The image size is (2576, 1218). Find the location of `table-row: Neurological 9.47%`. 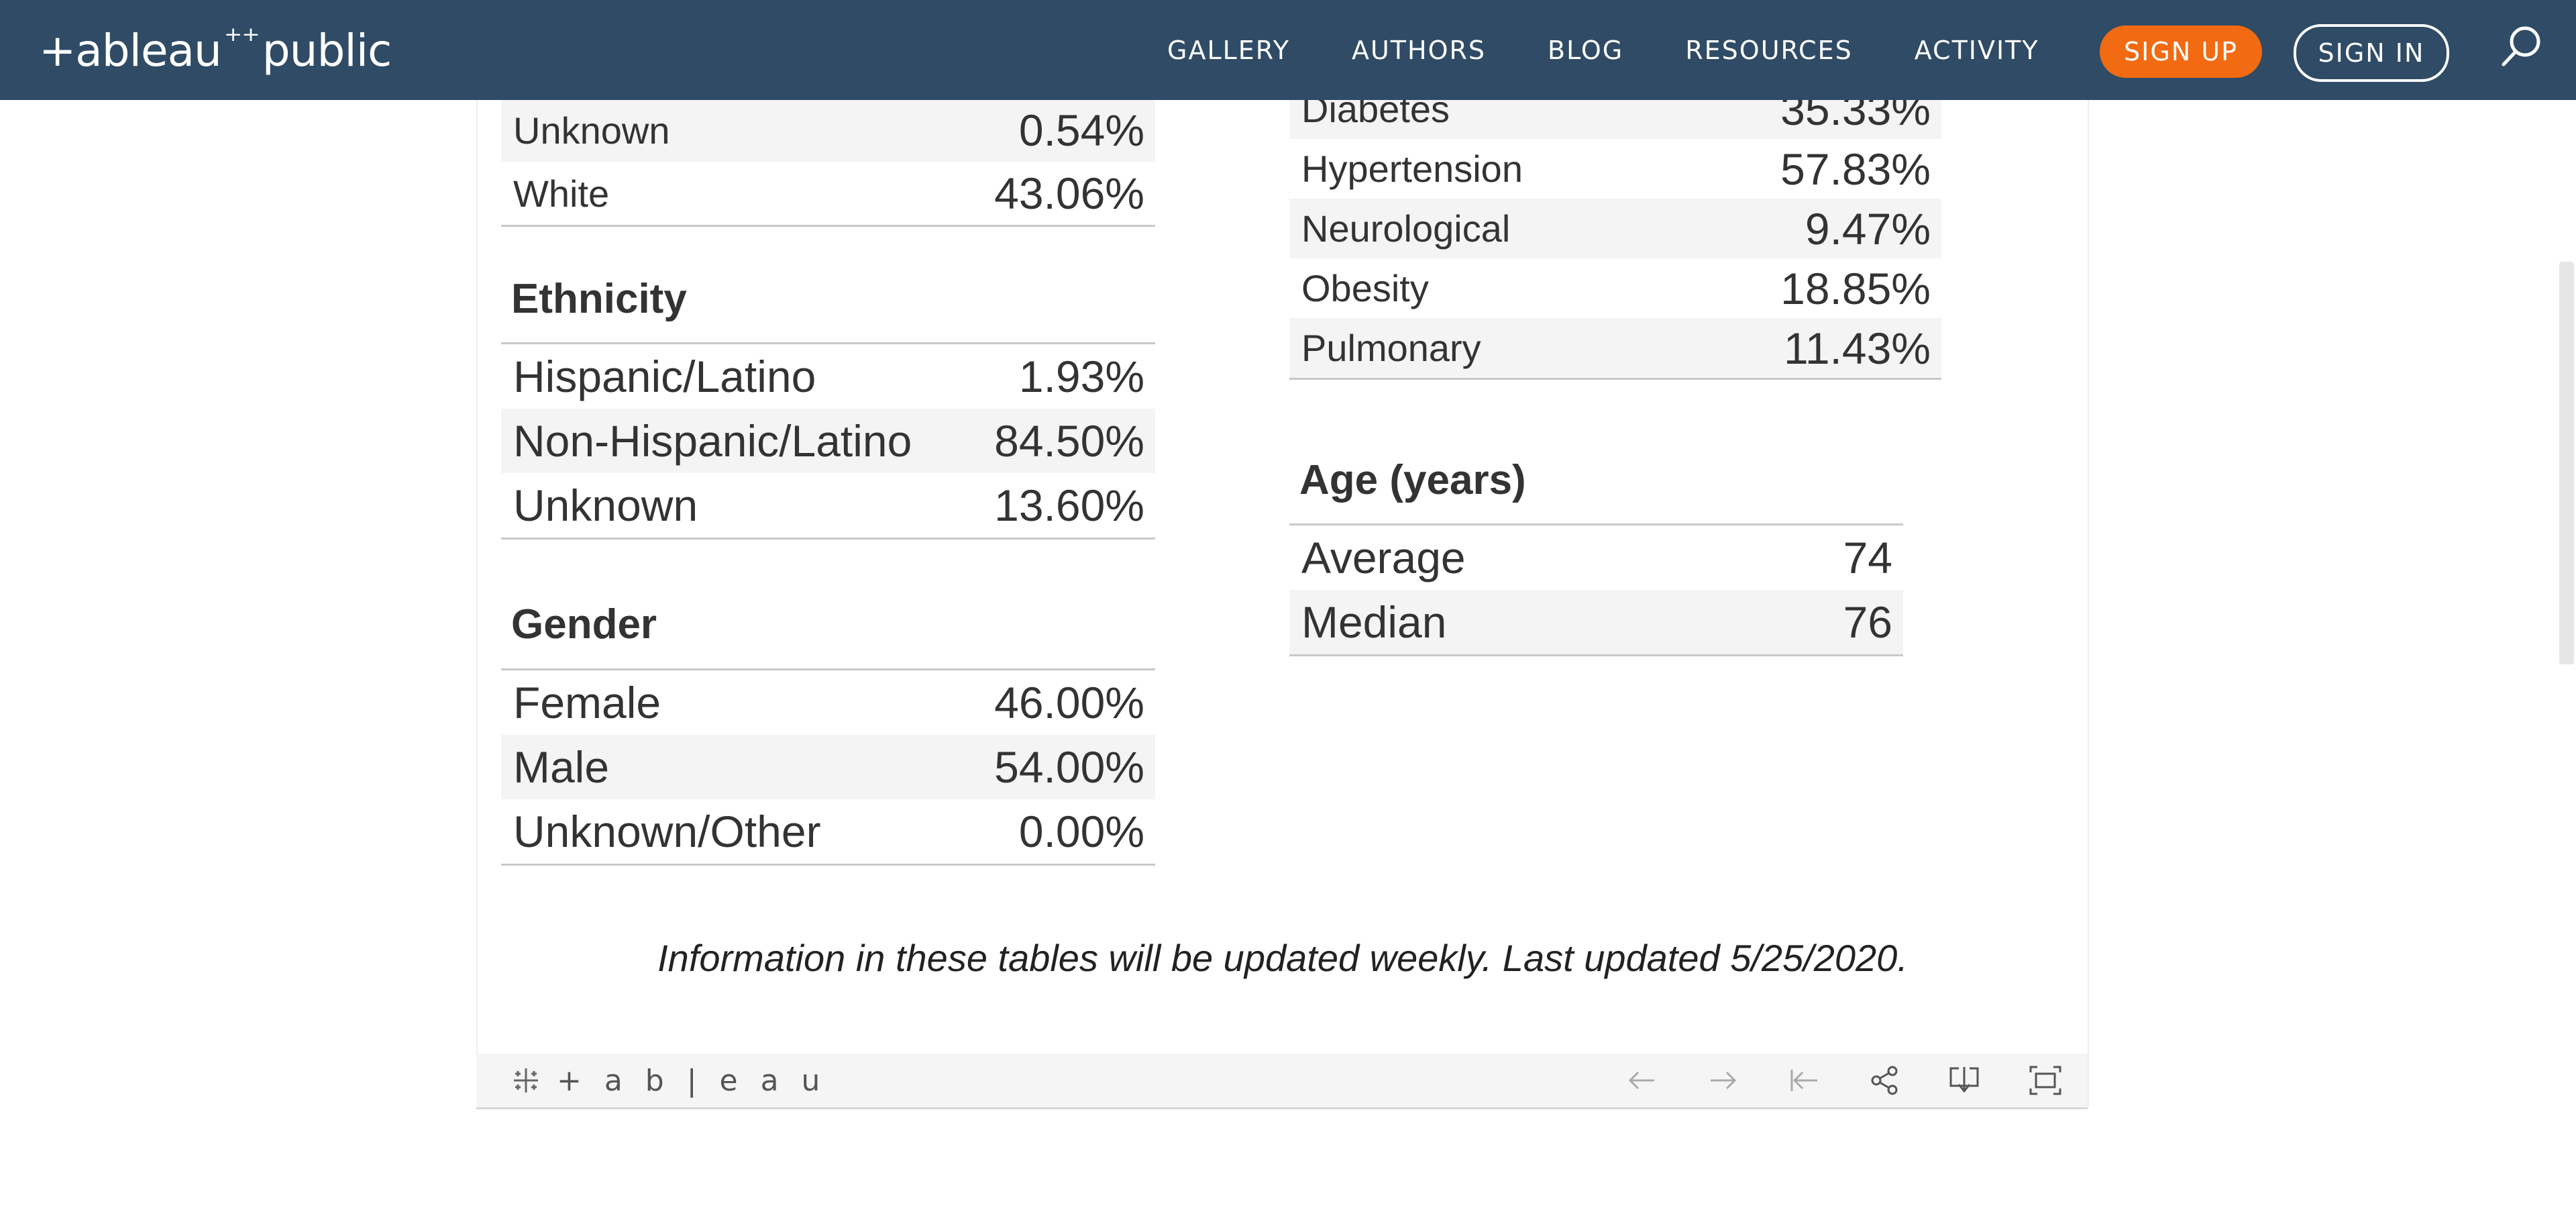

table-row: Neurological 9.47% is located at coordinates (1615, 229).